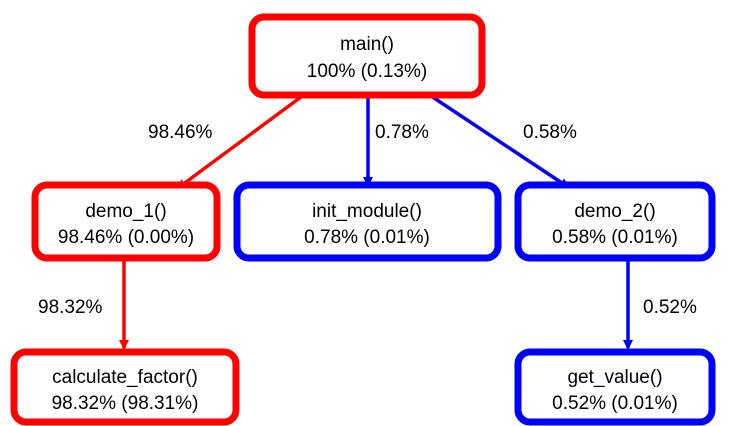 Image resolution: width=736 pixels, height=426 pixels. What do you see at coordinates (615, 237) in the screenshot?
I see `node-stats-demo_2: 0.58% (0.01%)` at bounding box center [615, 237].